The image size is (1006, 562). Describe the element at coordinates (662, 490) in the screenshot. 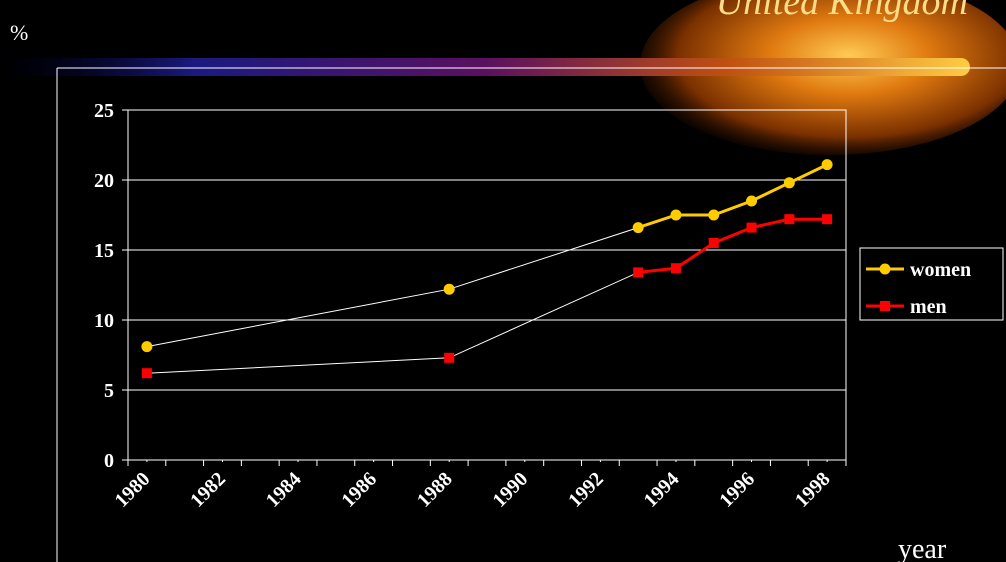

I see `x-tick-label: 1994` at that location.